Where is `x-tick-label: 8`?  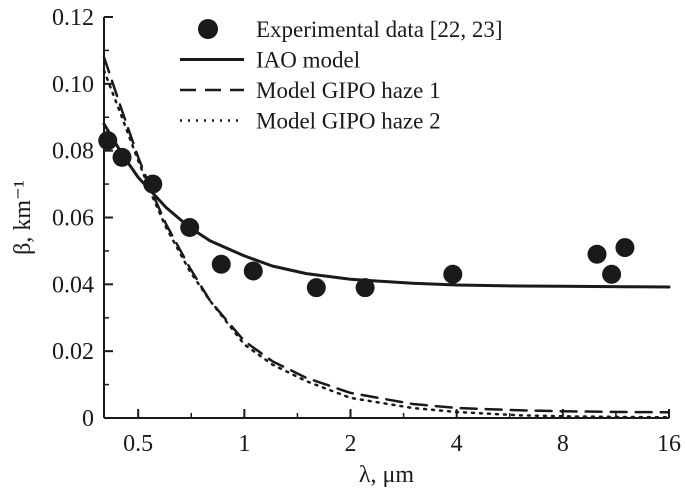
x-tick-label: 8 is located at coordinates (563, 444).